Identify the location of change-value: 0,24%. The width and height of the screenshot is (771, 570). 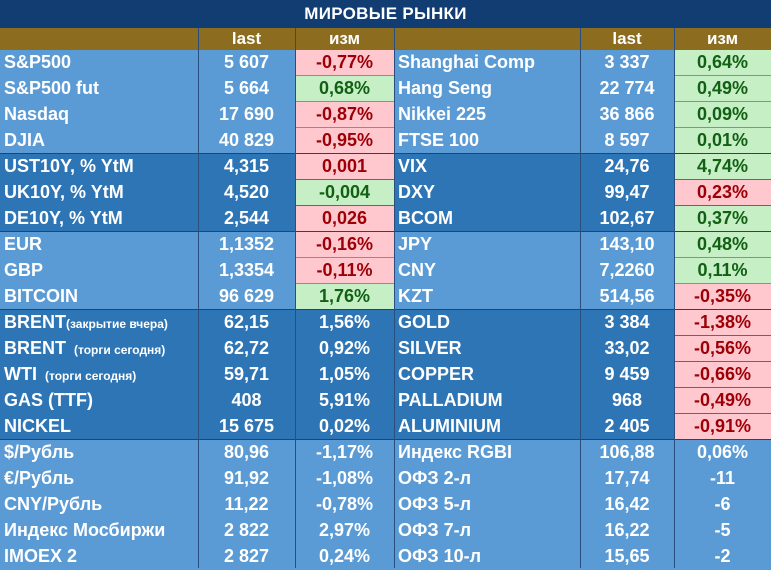
(344, 556).